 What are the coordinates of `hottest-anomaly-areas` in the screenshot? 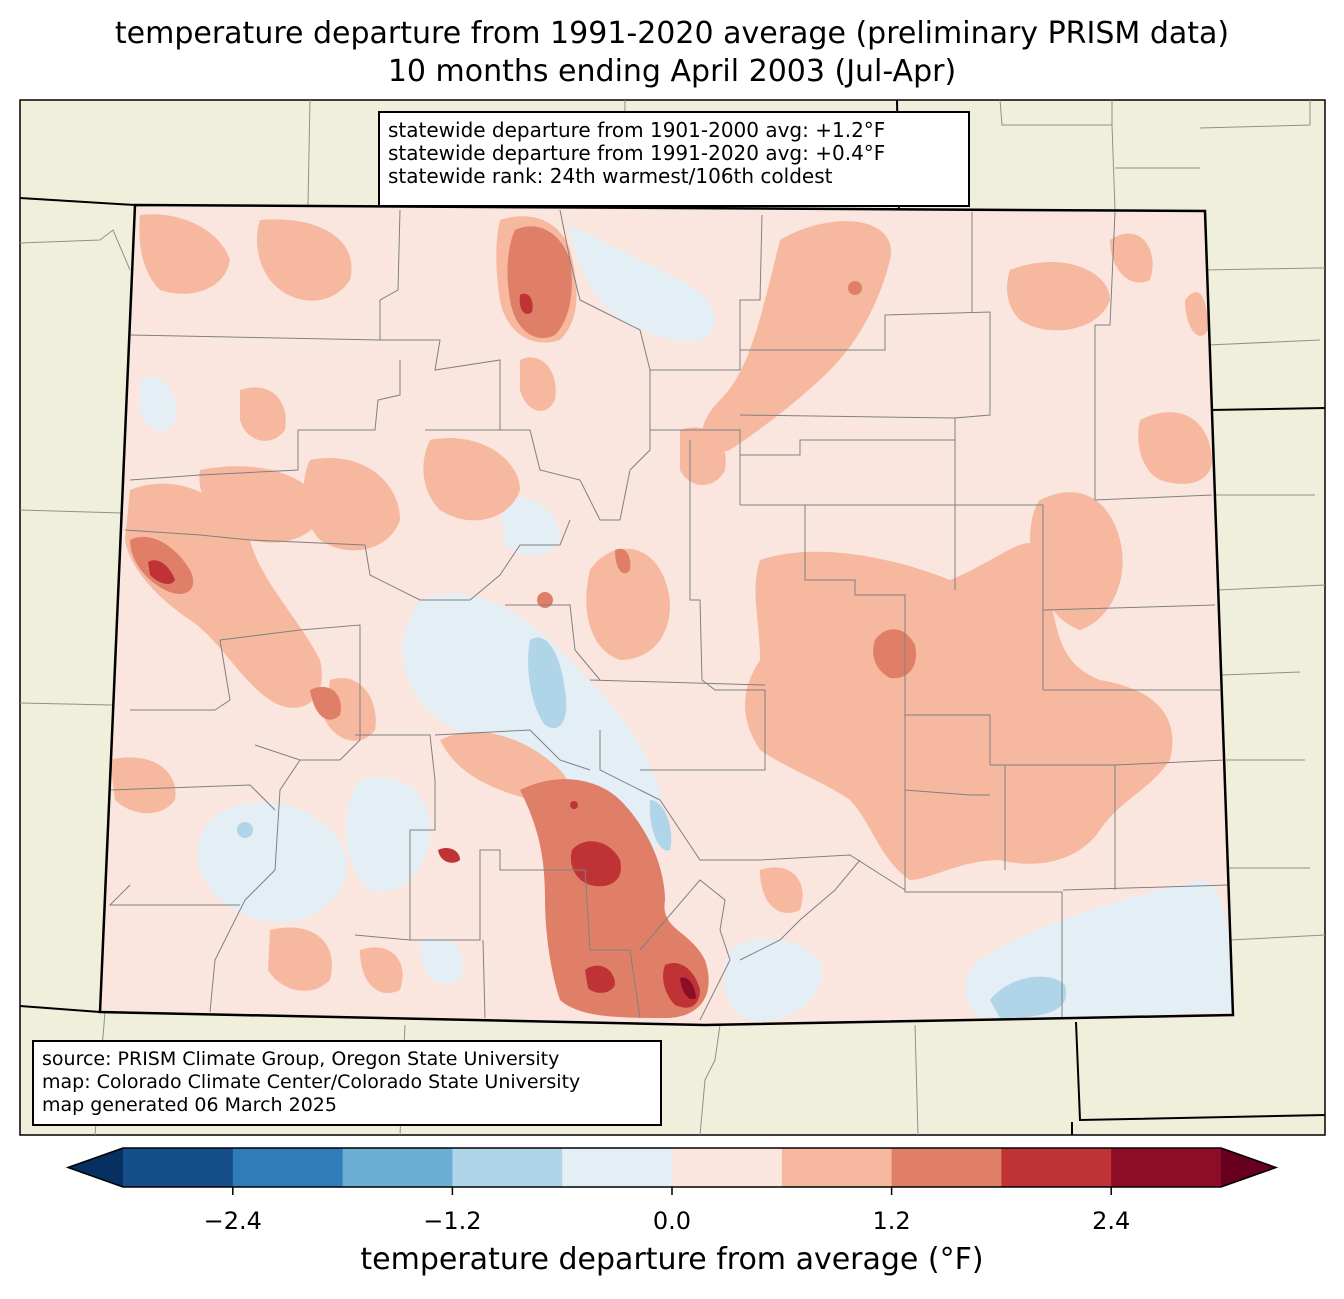 It's located at (688, 988).